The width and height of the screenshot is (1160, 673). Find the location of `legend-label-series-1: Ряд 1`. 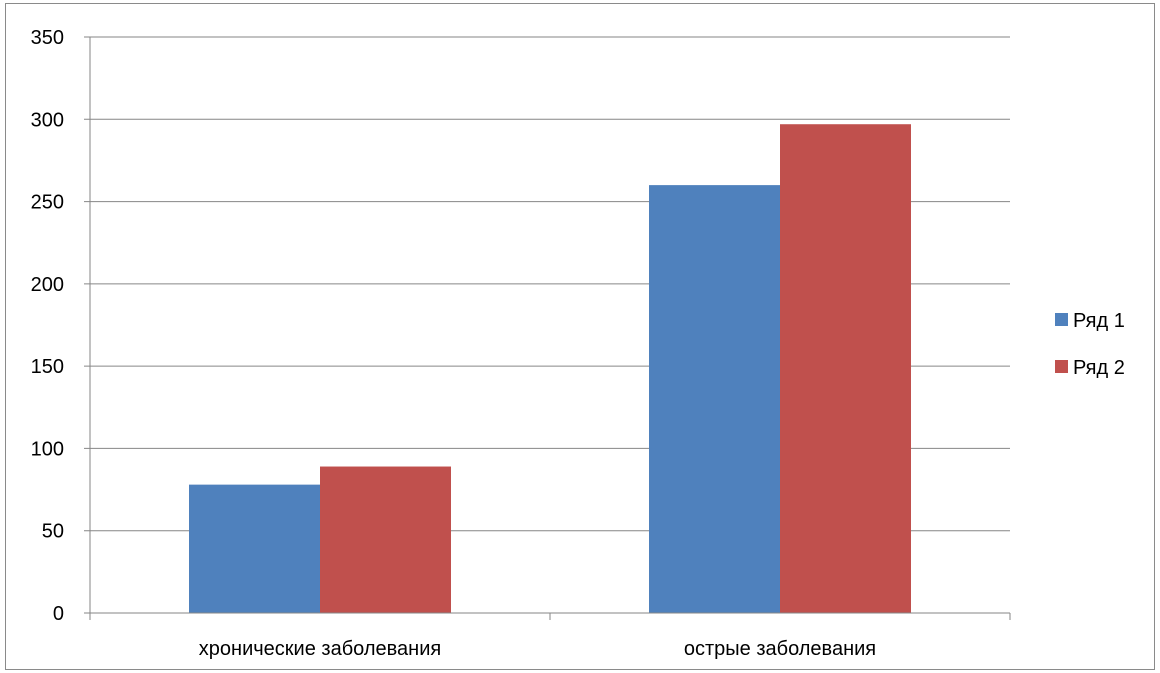

legend-label-series-1: Ряд 1 is located at coordinates (1099, 321).